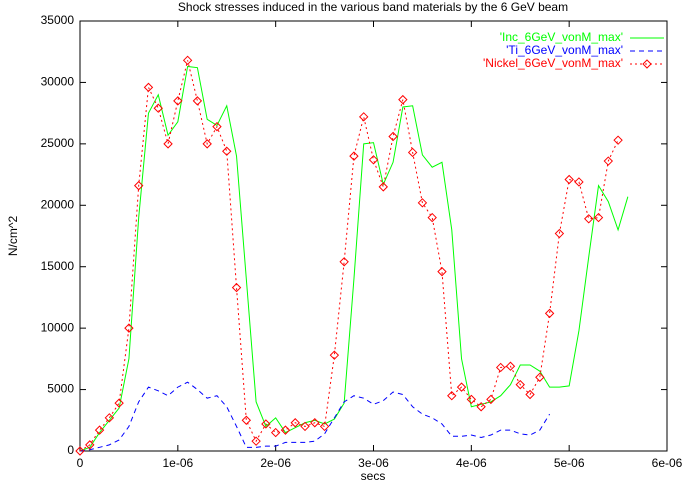 The height and width of the screenshot is (485, 692). I want to click on legend-label: 'Ti_6GeV_vonM_max', so click(564, 50).